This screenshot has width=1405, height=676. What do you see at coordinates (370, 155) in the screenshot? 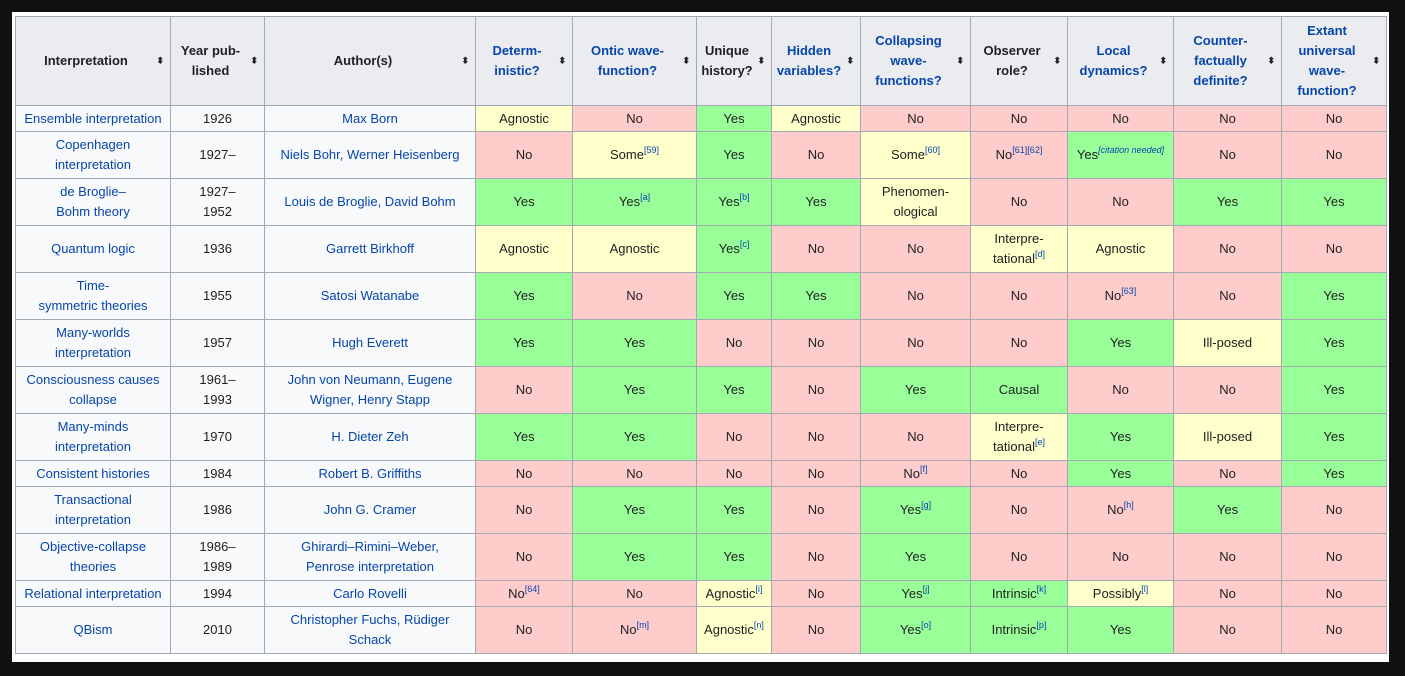
I see `authors-link: Niels Bohr, Werner Heisenberg` at bounding box center [370, 155].